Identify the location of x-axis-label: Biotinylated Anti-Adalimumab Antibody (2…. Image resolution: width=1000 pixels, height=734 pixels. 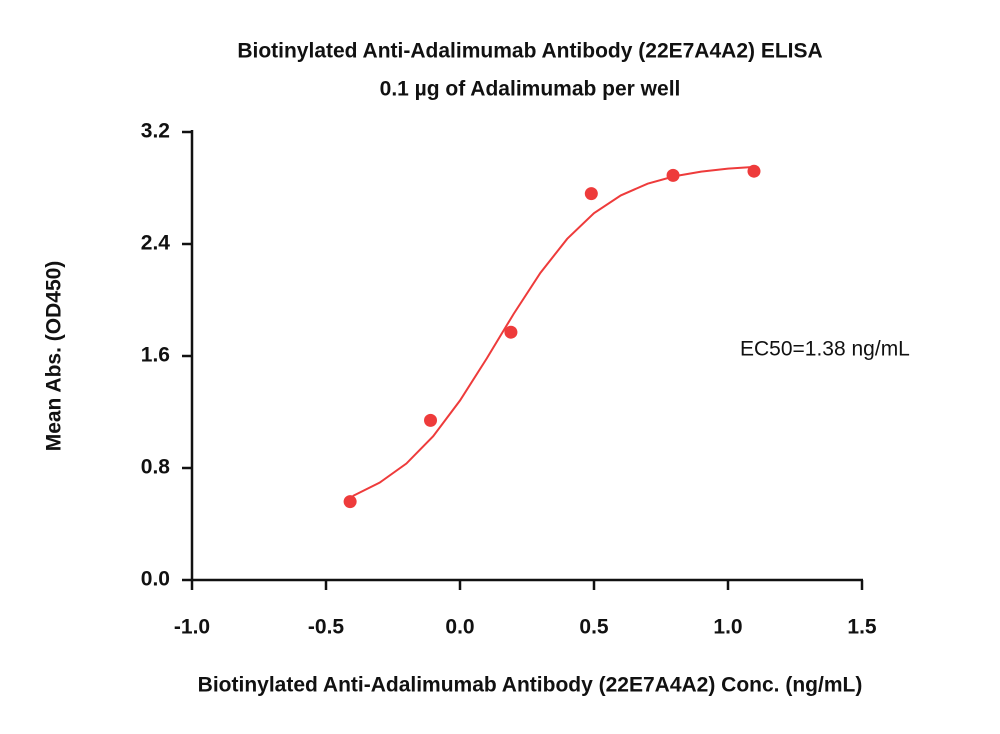
(530, 685).